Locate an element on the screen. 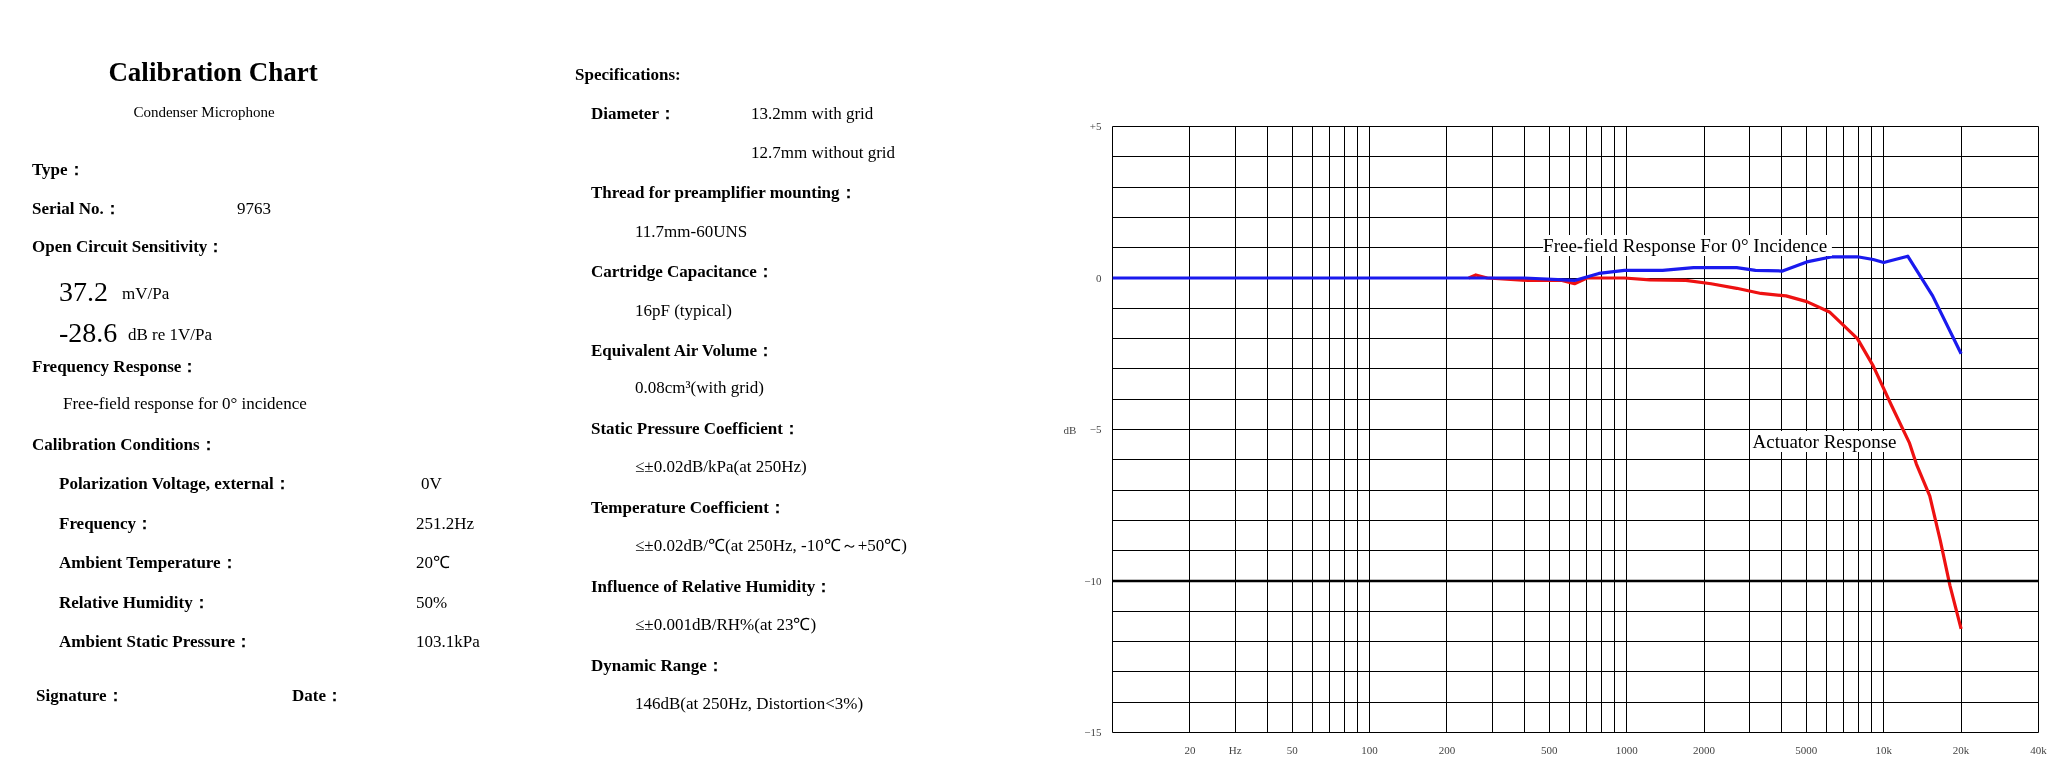 This screenshot has height=782, width=2063. text: 0.08cm³(with grid) is located at coordinates (699, 387).